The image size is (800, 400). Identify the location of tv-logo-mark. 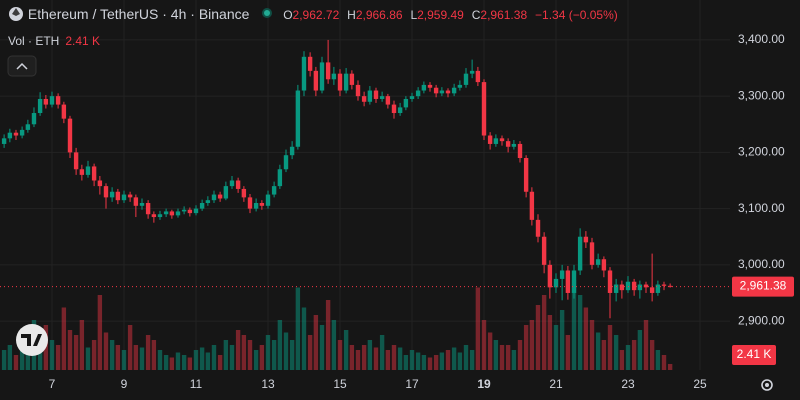
(31, 340).